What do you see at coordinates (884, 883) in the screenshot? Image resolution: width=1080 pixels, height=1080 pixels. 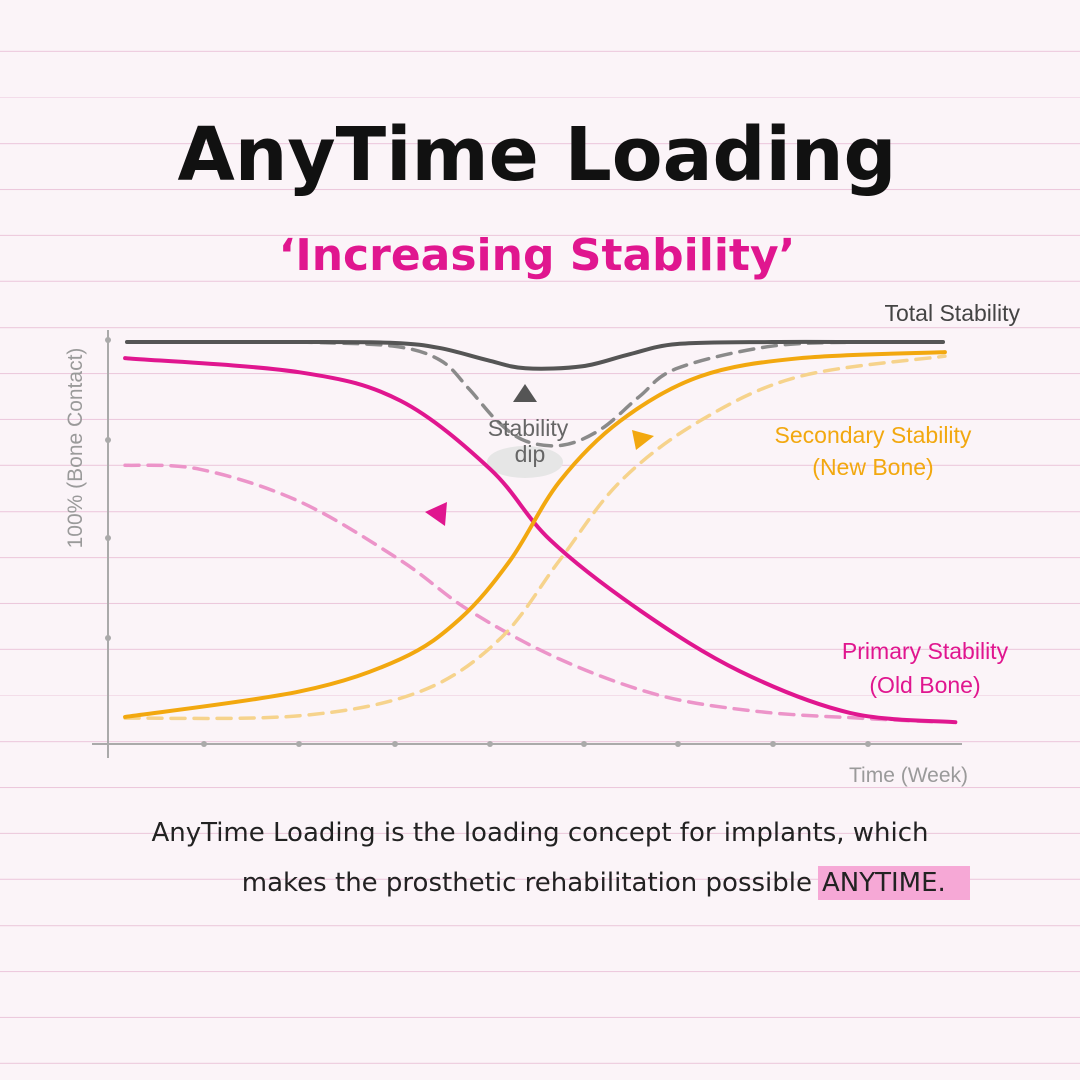 I see `caption-highlight: ANYTIME.` at bounding box center [884, 883].